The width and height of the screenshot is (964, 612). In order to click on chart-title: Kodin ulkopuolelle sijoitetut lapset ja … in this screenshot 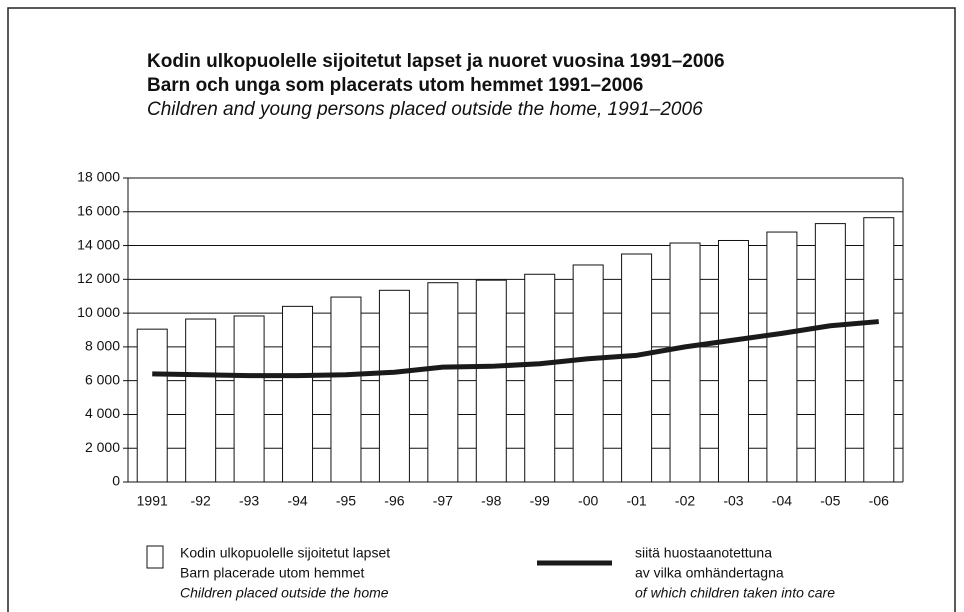, I will do `click(436, 61)`.